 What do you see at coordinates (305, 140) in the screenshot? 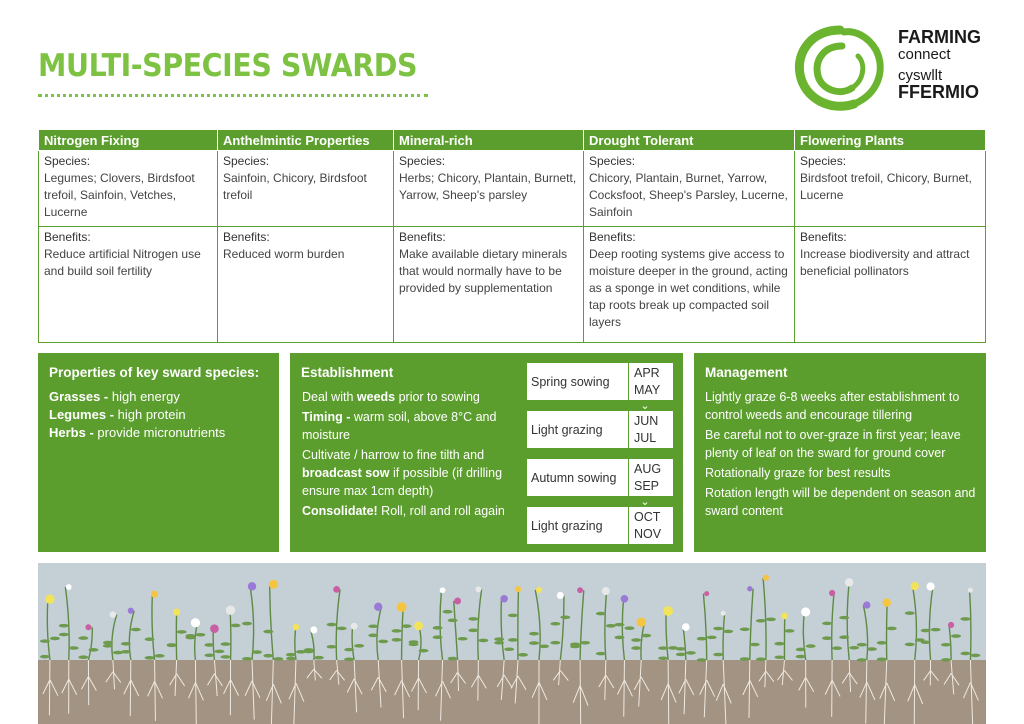
I see `header-anthelmintic: Anthelmintic Properties` at bounding box center [305, 140].